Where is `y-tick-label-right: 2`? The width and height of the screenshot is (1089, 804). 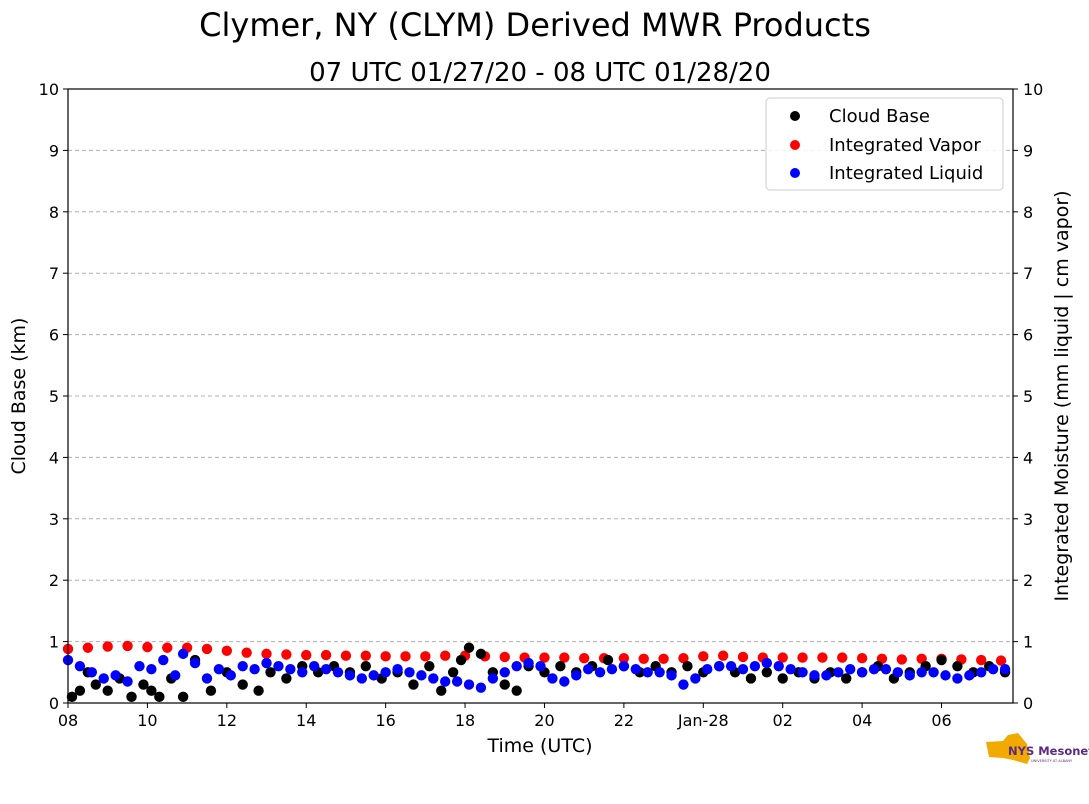
y-tick-label-right: 2 is located at coordinates (1028, 580).